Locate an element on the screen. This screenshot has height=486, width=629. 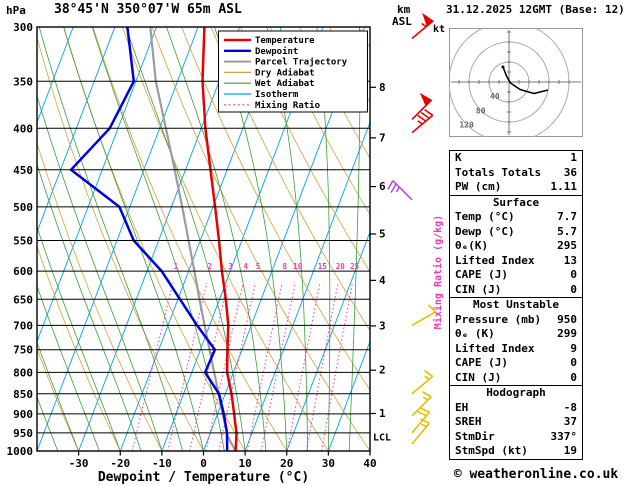
stats-label: Temp (°C) is located at coordinates (485, 216).